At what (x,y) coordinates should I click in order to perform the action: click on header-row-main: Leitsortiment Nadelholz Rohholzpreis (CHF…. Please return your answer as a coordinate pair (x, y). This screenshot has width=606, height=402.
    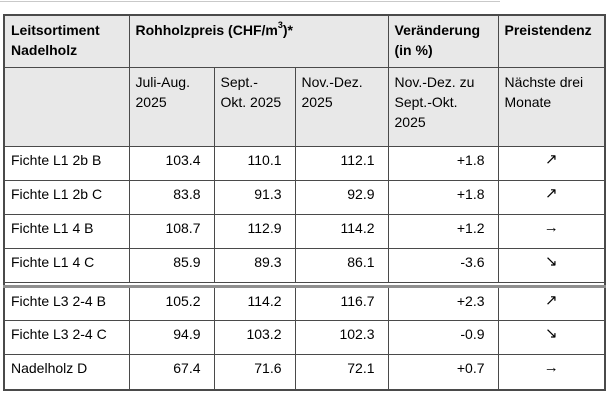
    Looking at the image, I should click on (304, 41).